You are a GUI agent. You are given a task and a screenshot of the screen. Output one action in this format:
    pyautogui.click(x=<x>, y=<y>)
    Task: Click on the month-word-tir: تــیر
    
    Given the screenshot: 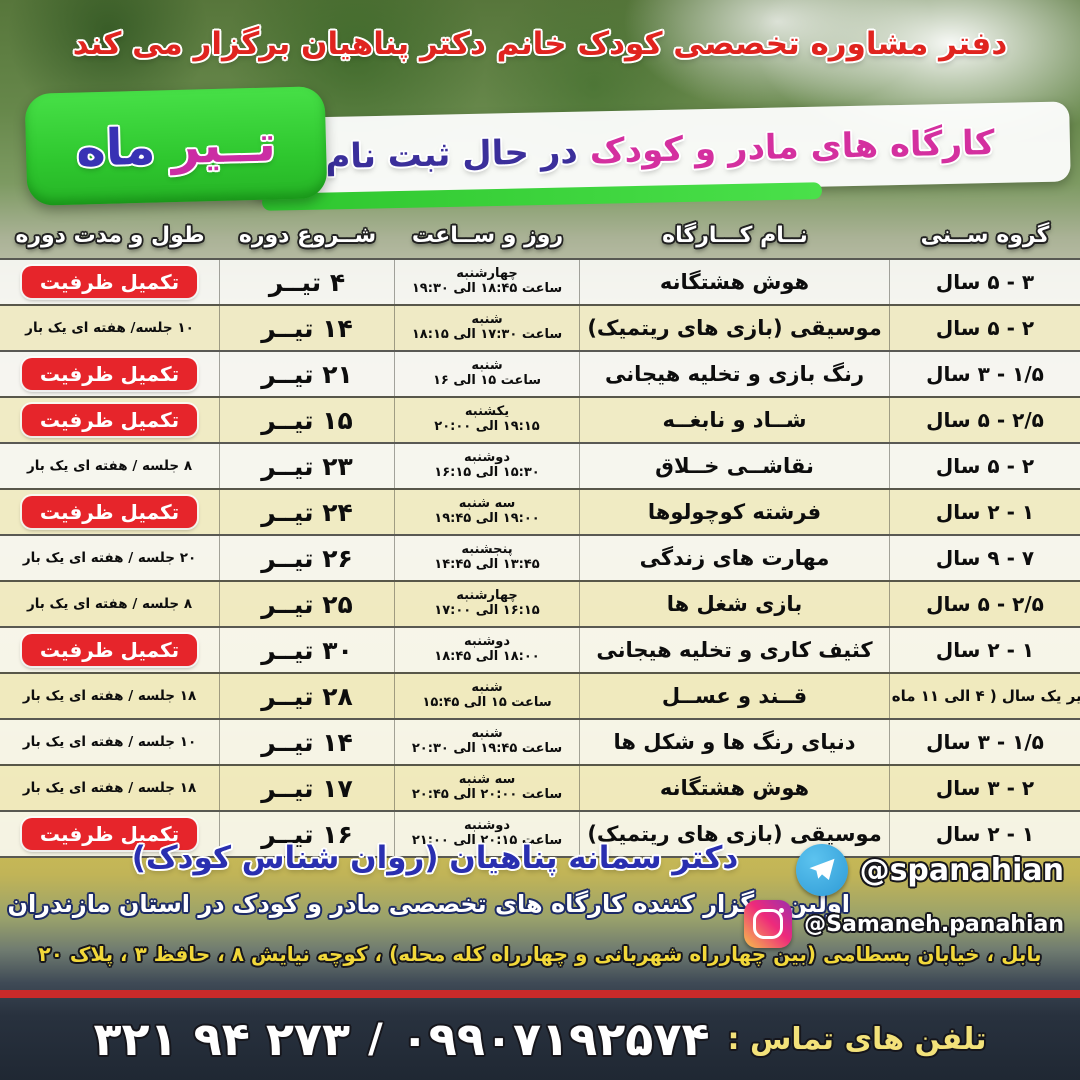 What is the action you would take?
    pyautogui.click(x=223, y=145)
    